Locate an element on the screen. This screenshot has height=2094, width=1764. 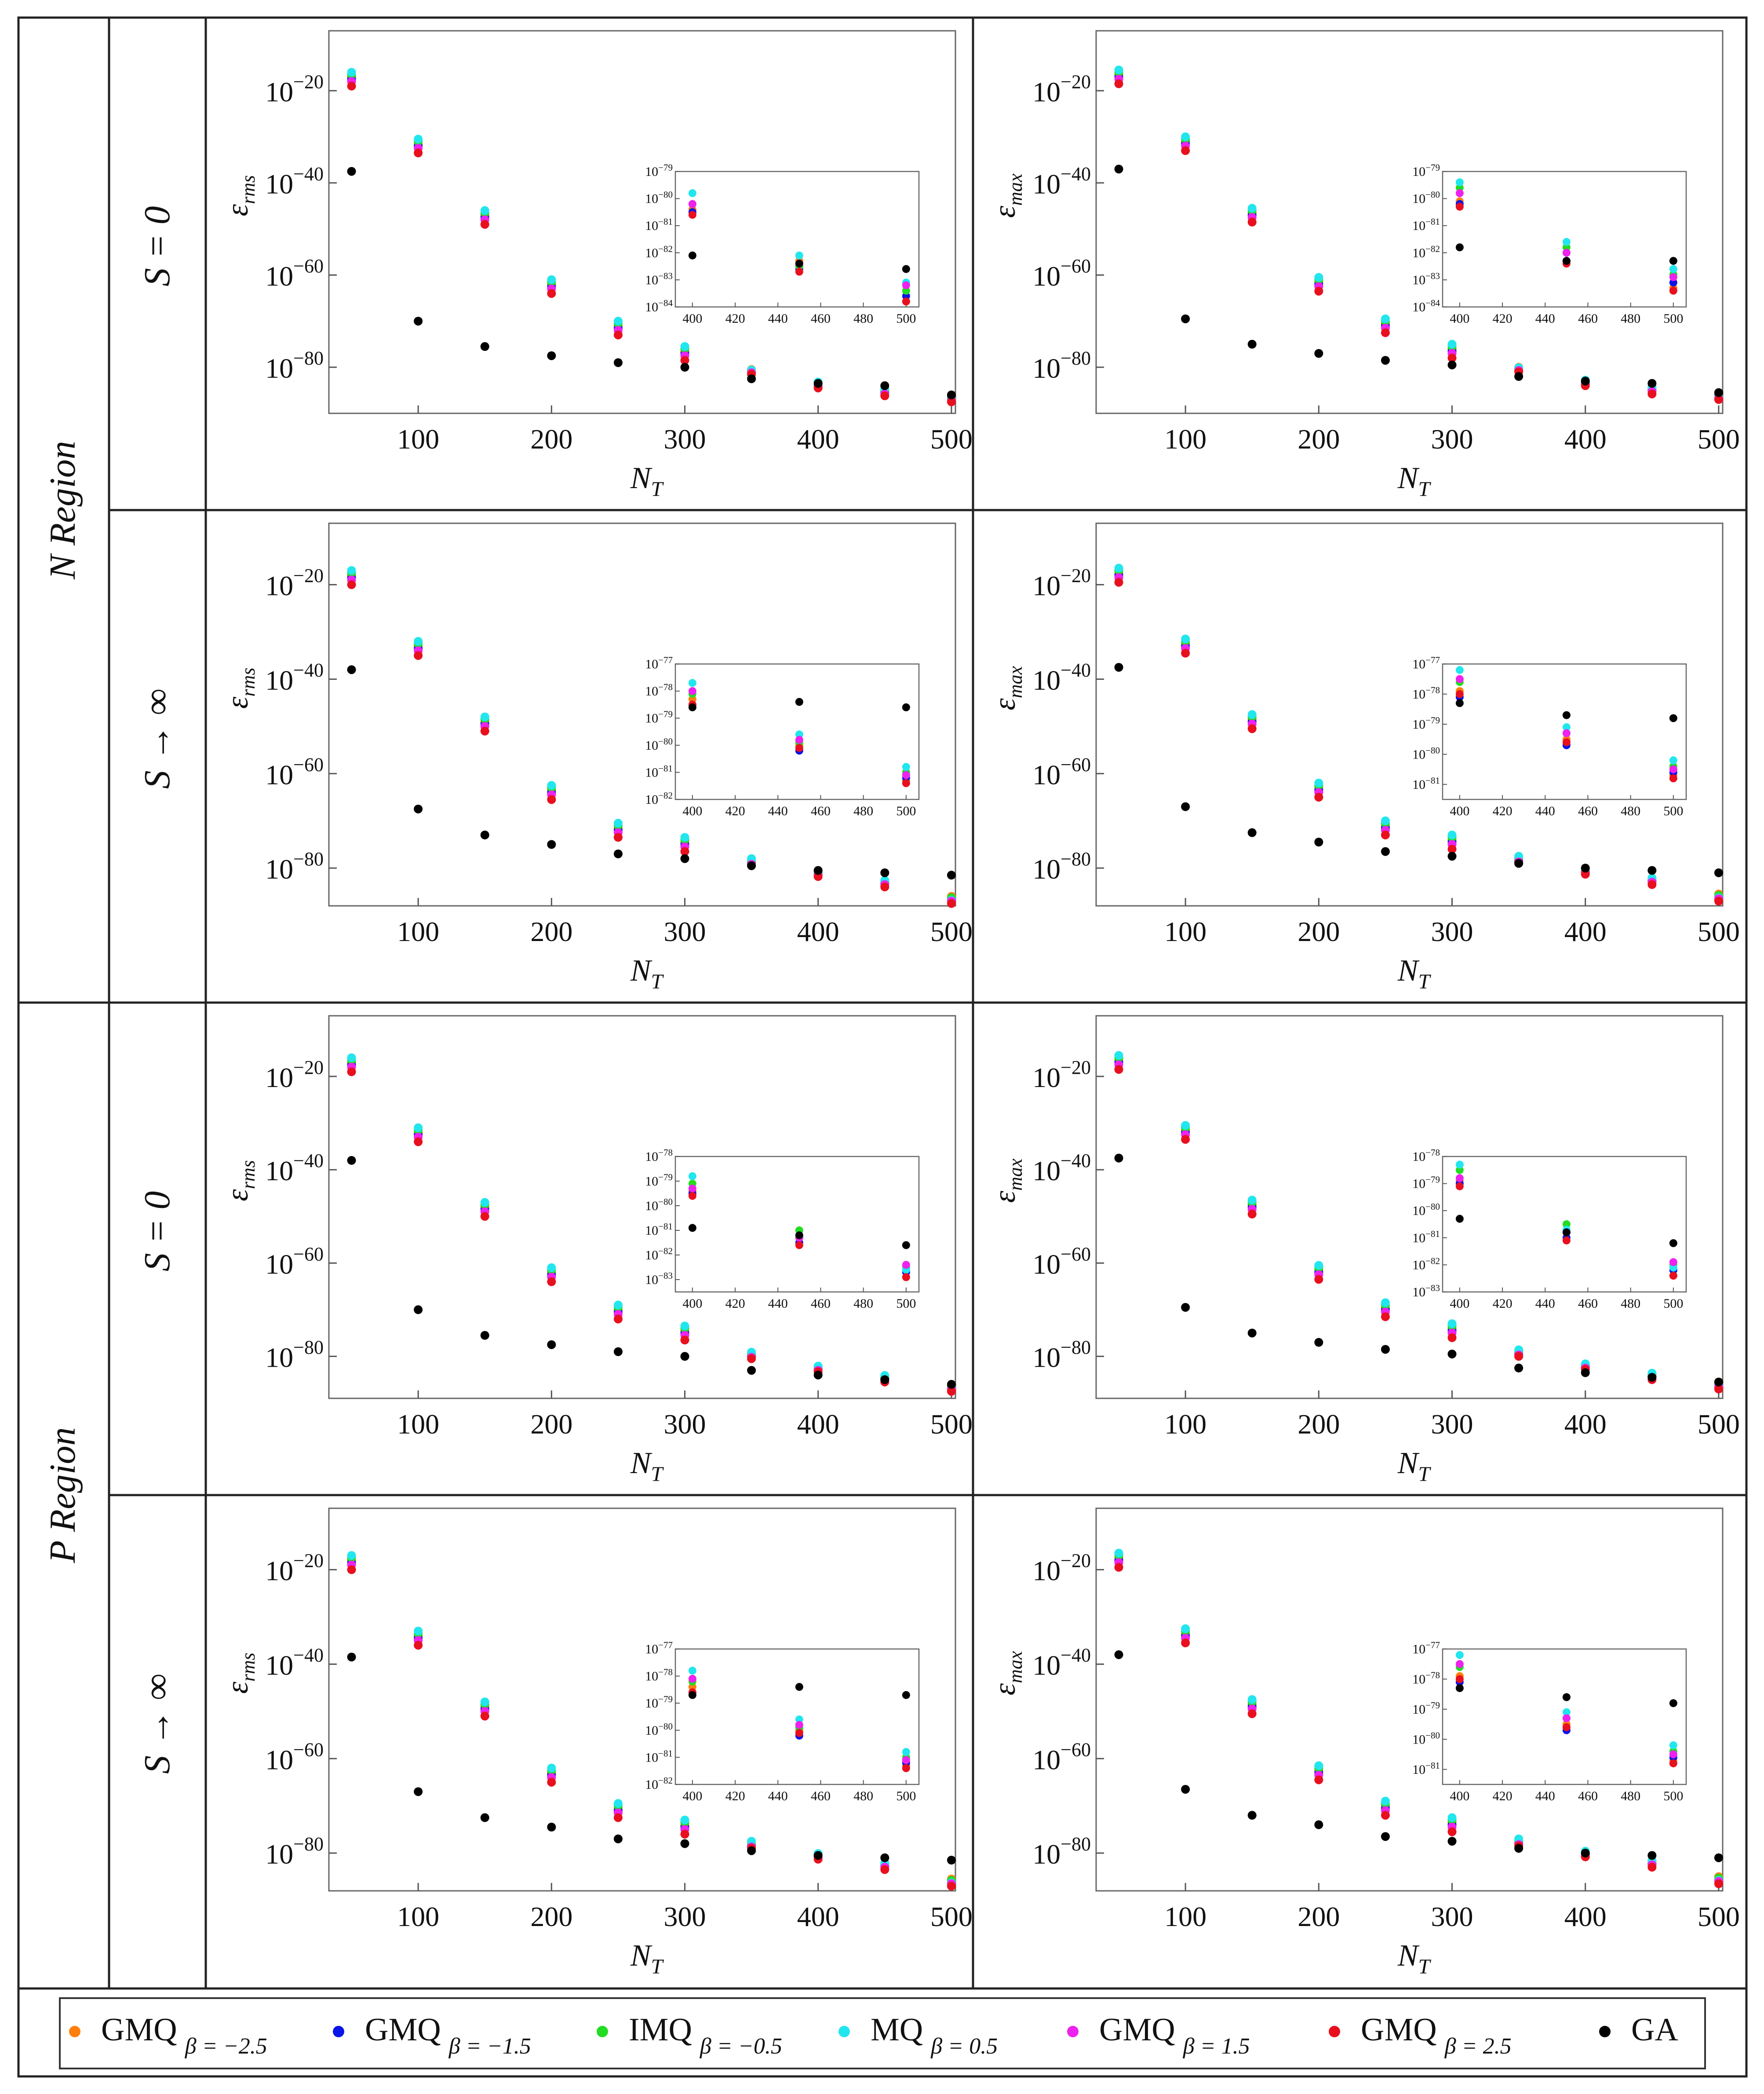
y-axis-title: εmax is located at coordinates (1007, 688).